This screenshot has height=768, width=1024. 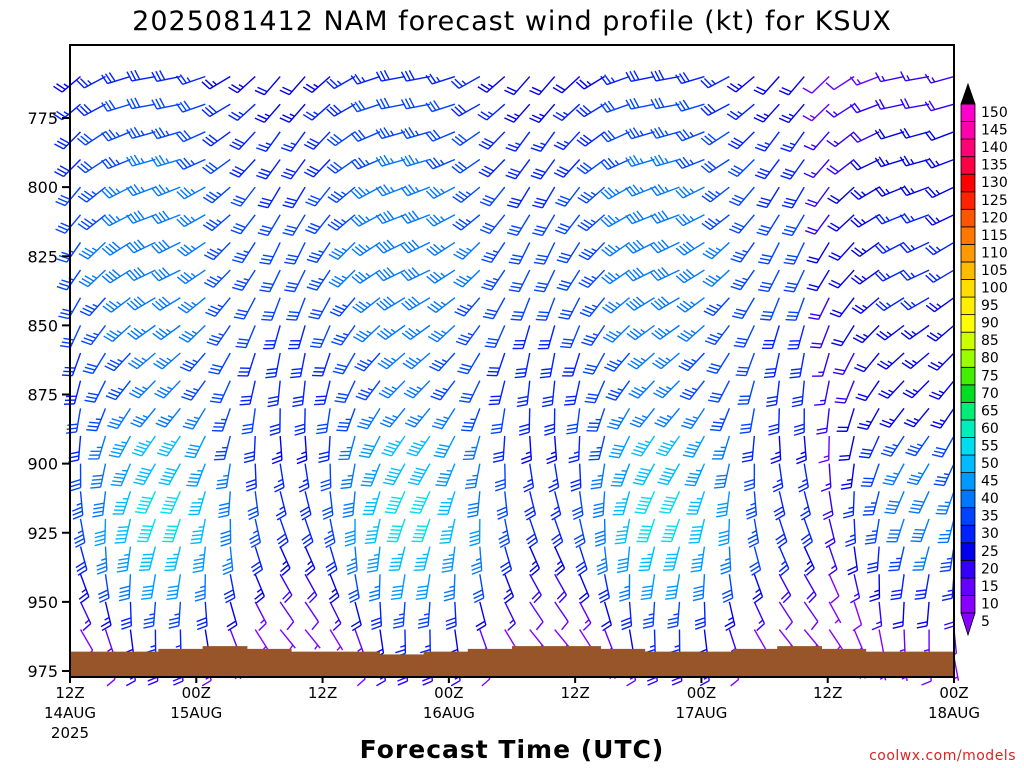 I want to click on colorbar-label: 145, so click(x=994, y=131).